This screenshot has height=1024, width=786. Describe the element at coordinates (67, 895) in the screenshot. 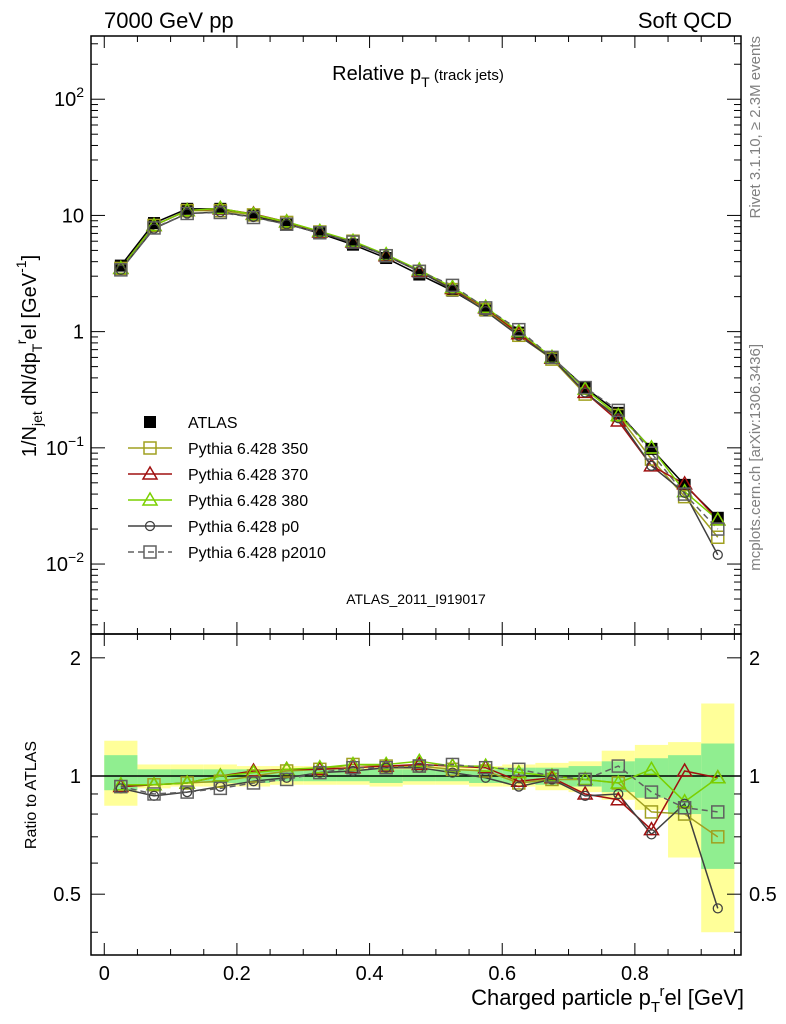

I see `ratio-y-tick-label-left: 0.5` at that location.